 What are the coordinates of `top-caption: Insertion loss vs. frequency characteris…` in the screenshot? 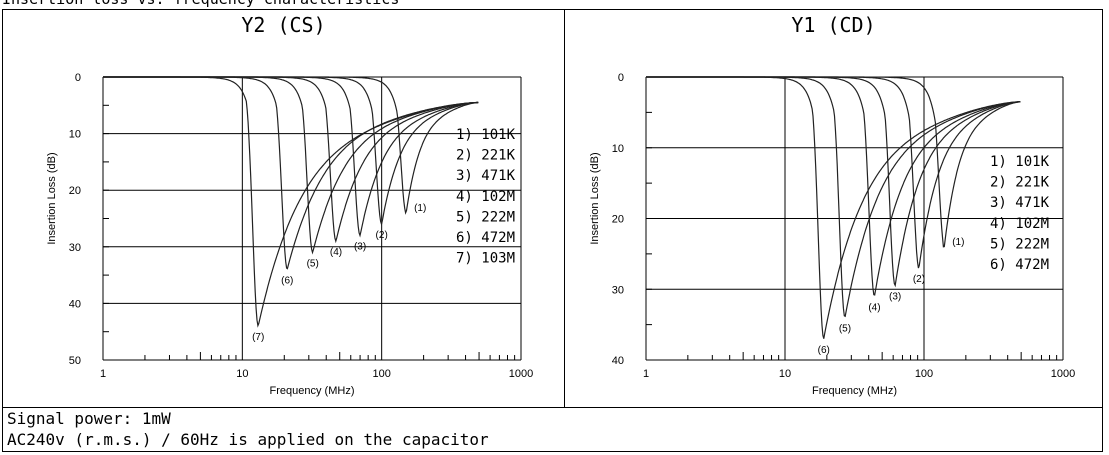 It's located at (200, 4).